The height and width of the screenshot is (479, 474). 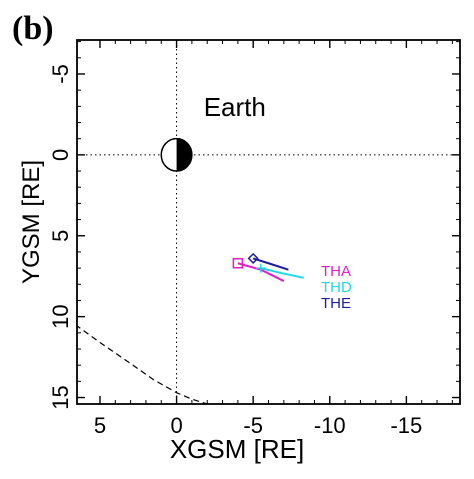 I want to click on marker-the, so click(x=253, y=258).